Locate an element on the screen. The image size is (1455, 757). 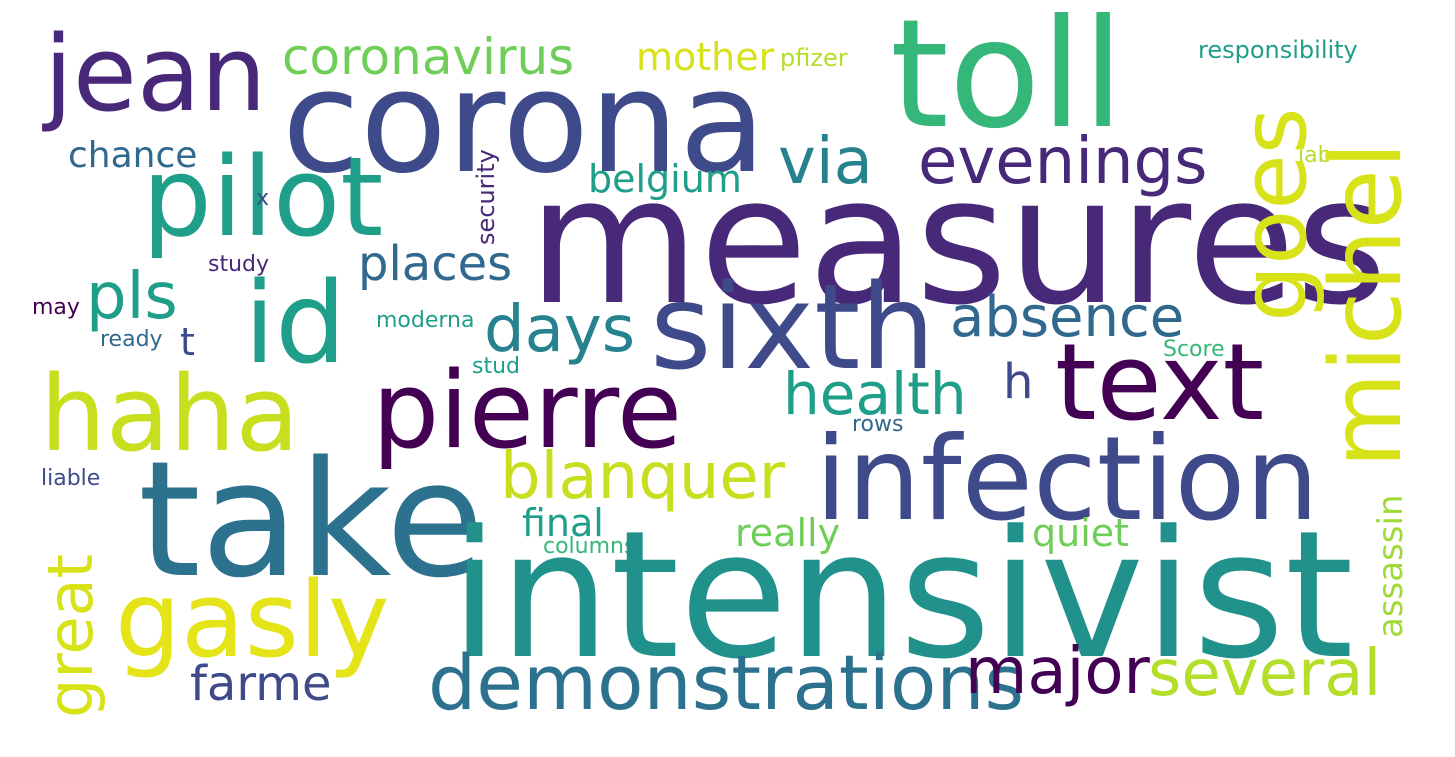
word-demonstrations: demonstrations is located at coordinates (726, 682).